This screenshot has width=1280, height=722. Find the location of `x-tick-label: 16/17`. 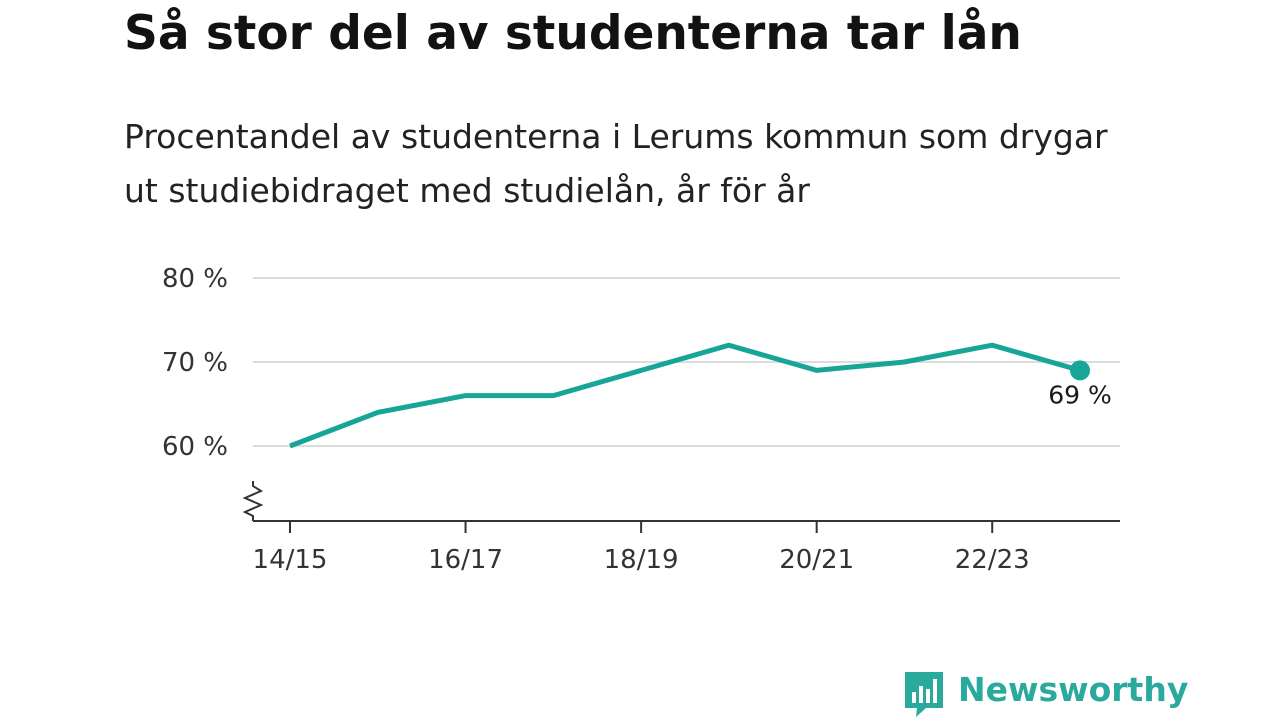

x-tick-label: 16/17 is located at coordinates (465, 560).